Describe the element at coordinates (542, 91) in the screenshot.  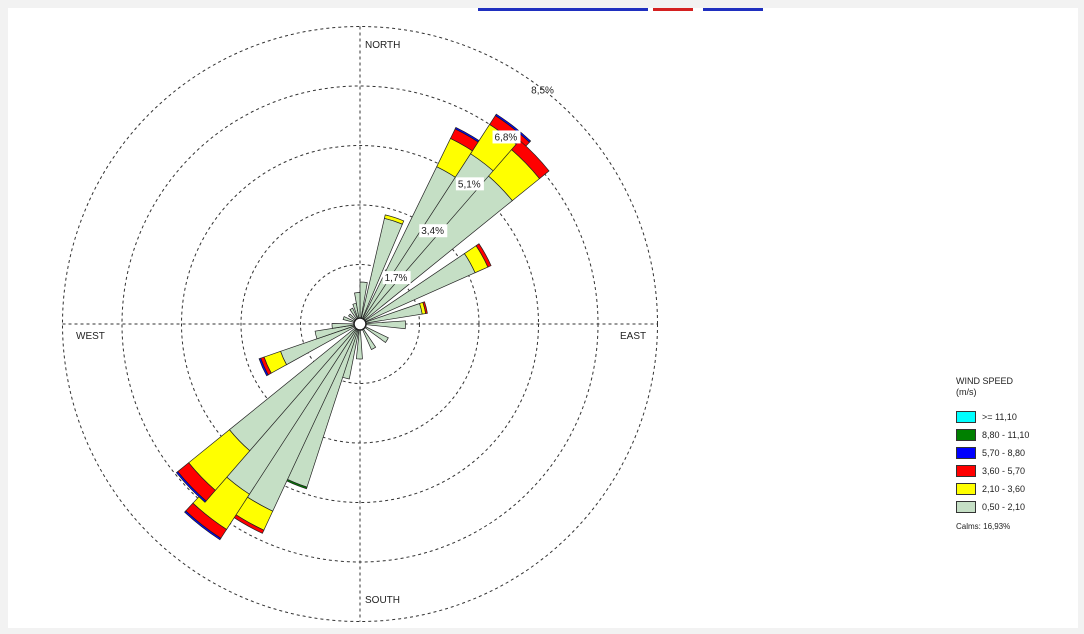
I see `ring-label-5: 8,5%` at that location.